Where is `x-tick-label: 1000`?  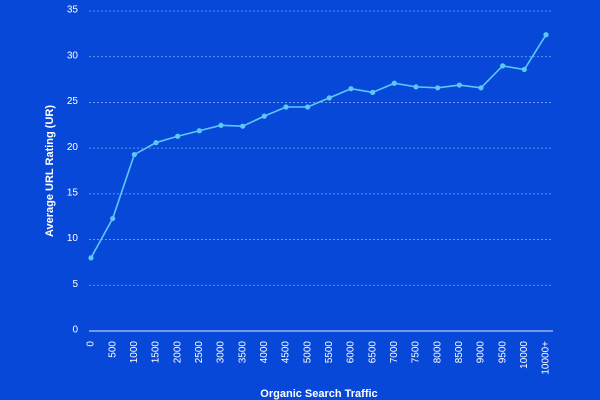 x-tick-label: 1000 is located at coordinates (134, 352).